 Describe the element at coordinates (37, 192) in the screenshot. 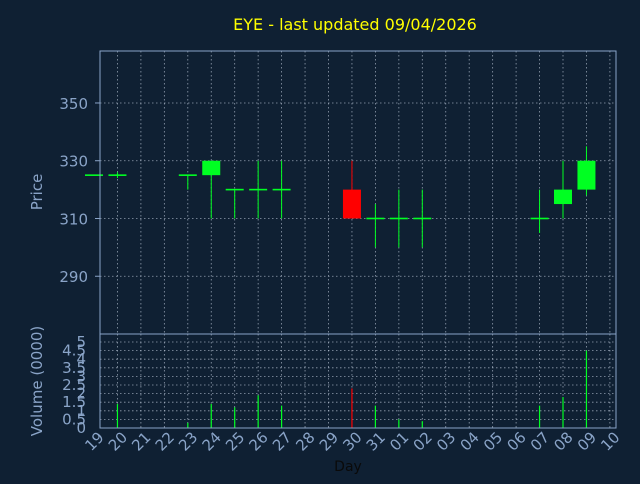

I see `price-axis-label: Price` at that location.